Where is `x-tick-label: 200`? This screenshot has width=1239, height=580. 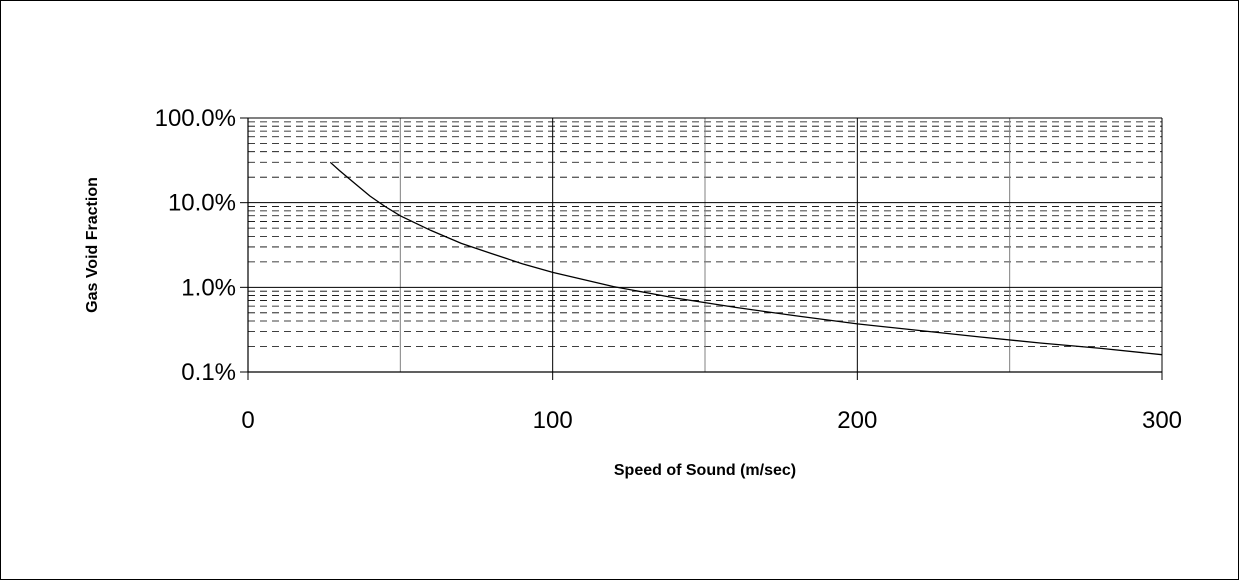 x-tick-label: 200 is located at coordinates (857, 420).